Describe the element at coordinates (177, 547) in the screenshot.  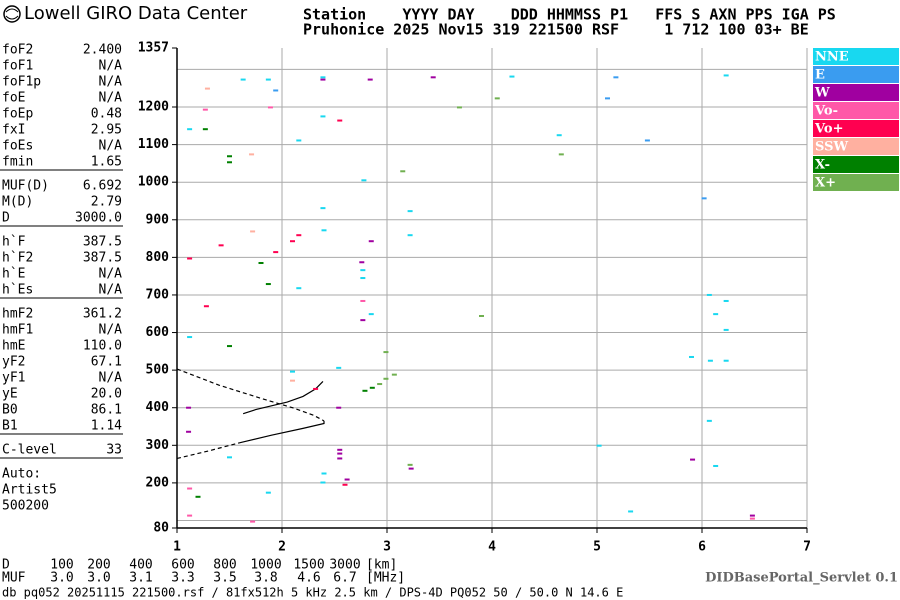
I see `x-tick-label: 1` at that location.